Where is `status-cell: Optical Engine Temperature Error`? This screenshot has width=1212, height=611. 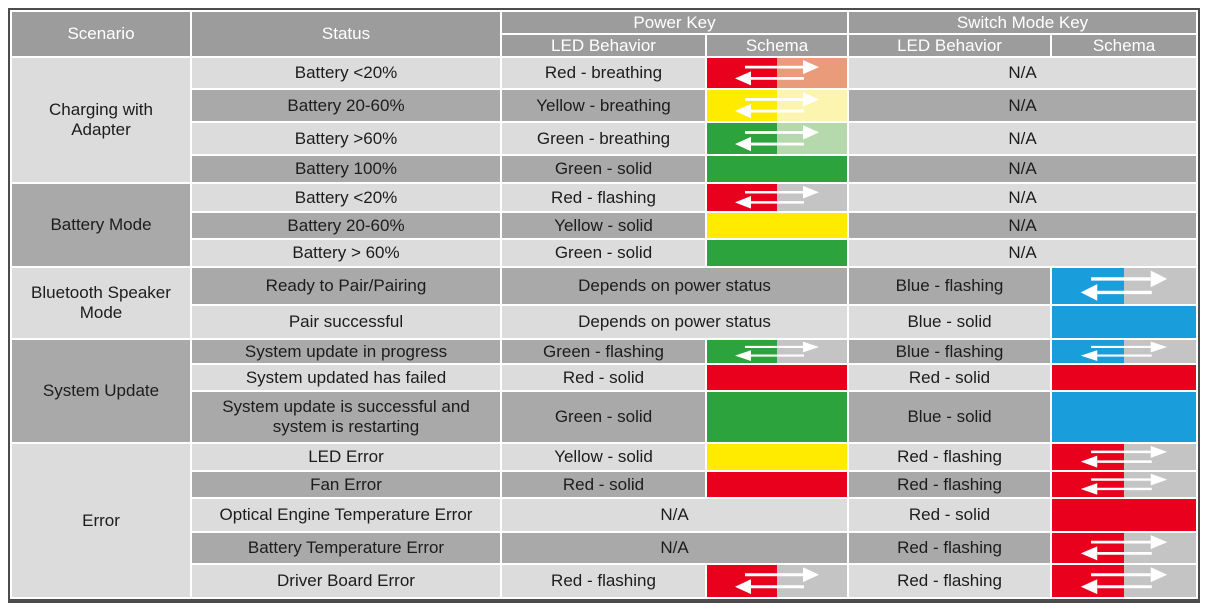 status-cell: Optical Engine Temperature Error is located at coordinates (346, 515).